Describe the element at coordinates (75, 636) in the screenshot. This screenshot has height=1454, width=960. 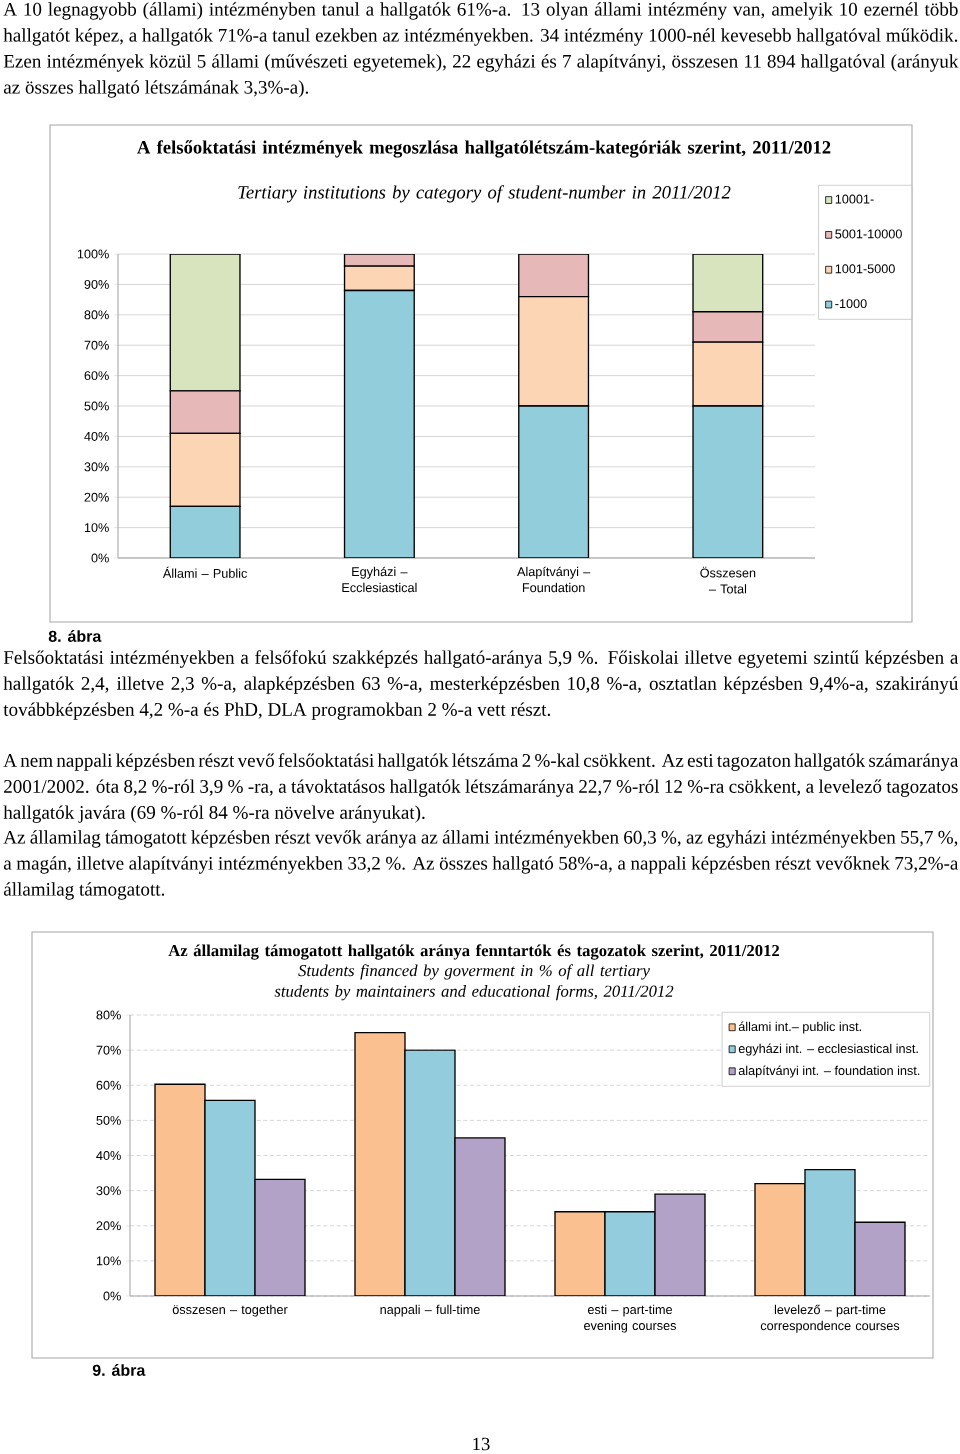
I see `text: 8. ábra` at that location.